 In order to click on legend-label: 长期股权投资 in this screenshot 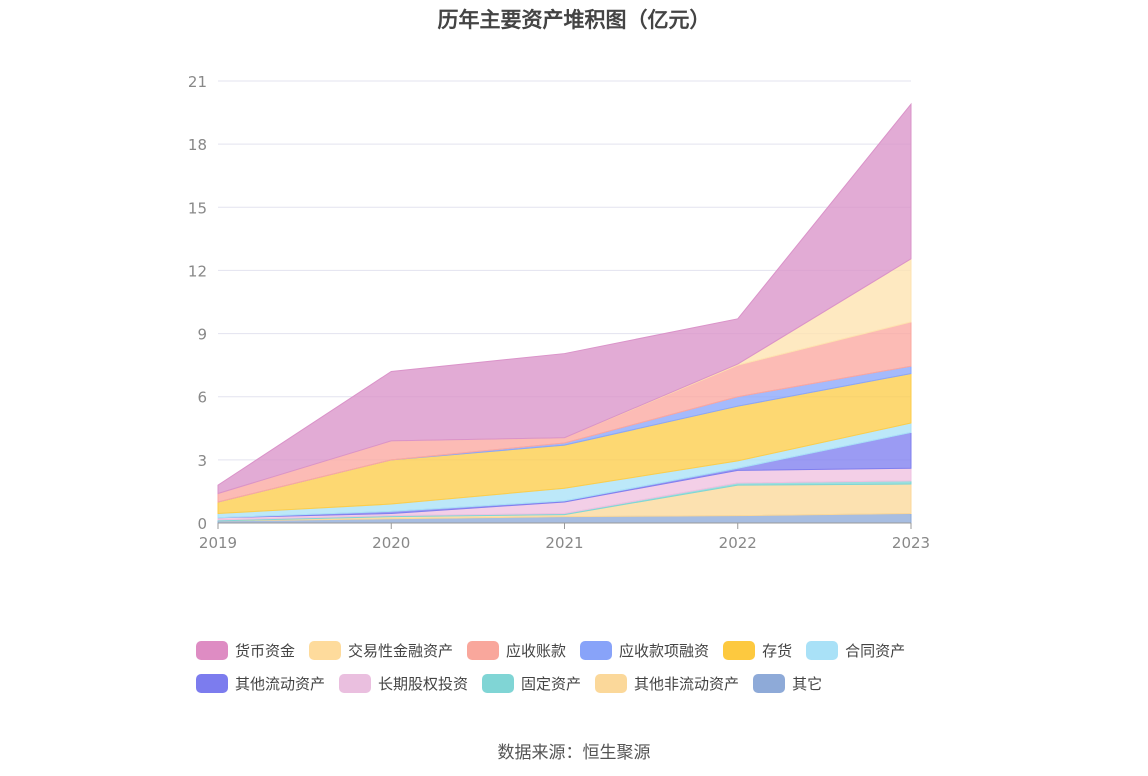, I will do `click(423, 684)`.